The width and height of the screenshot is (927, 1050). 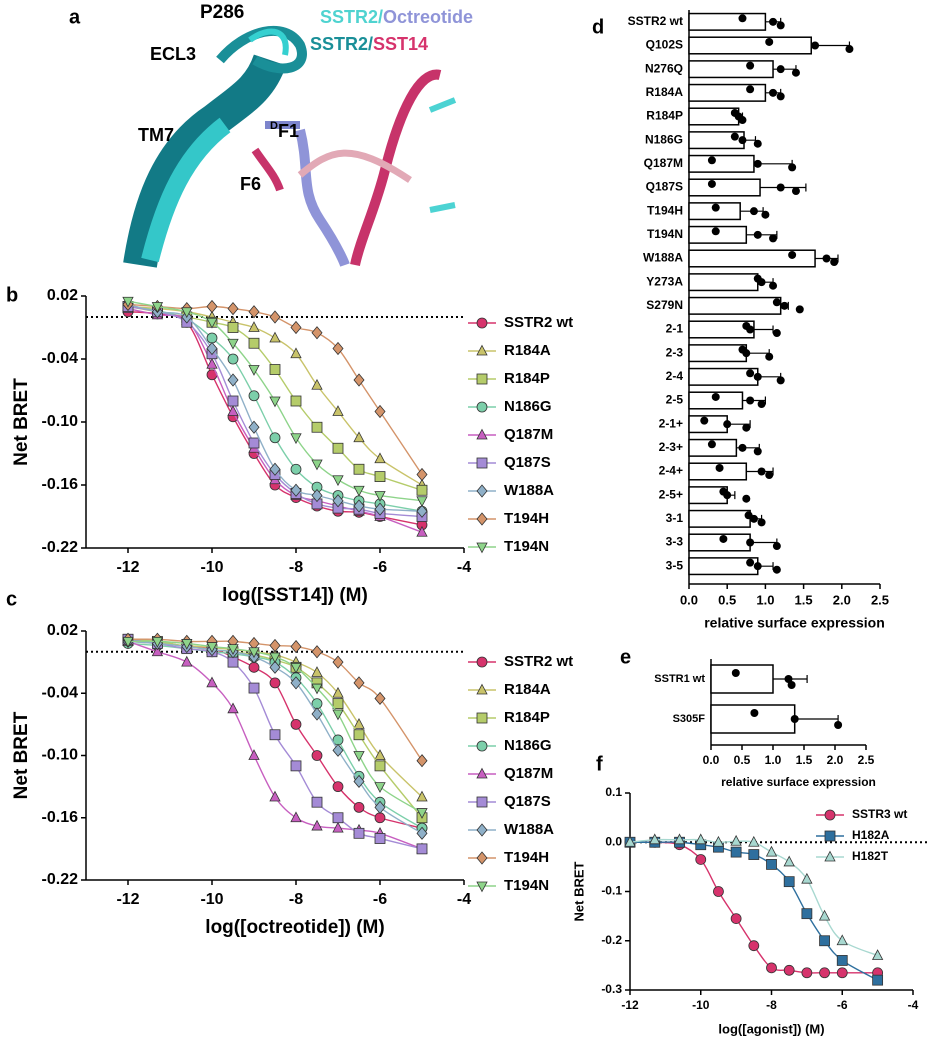 What do you see at coordinates (268, 42) in the screenshot?
I see `p286-residue` at bounding box center [268, 42].